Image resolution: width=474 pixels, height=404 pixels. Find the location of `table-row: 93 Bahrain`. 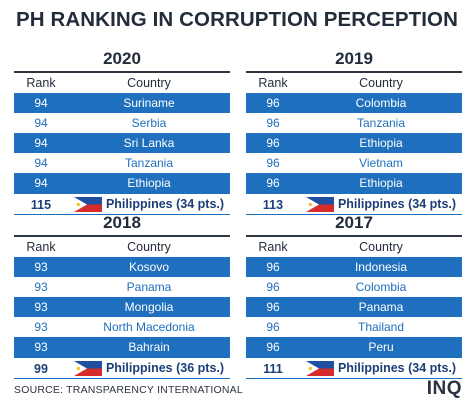

table-row: 93 Bahrain is located at coordinates (122, 347).